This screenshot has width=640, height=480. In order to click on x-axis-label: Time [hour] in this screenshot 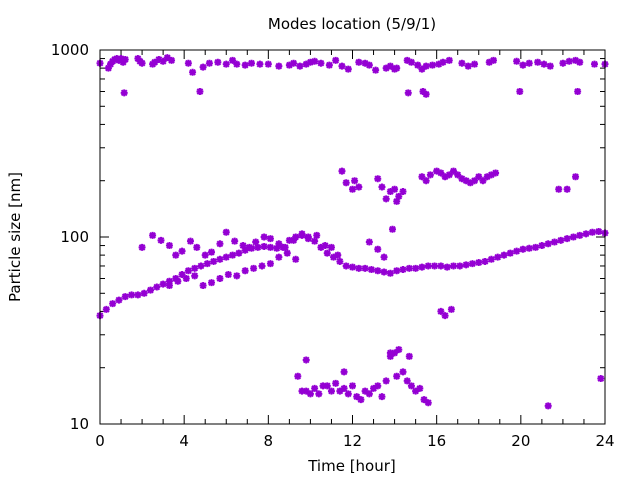, I will do `click(351, 466)`.